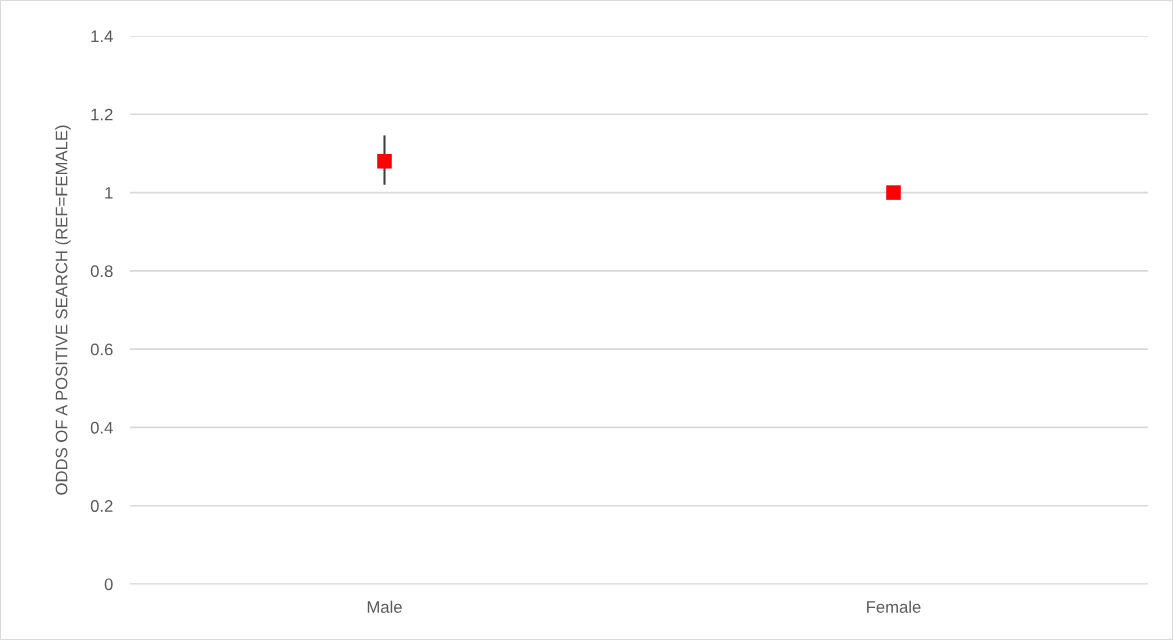 The width and height of the screenshot is (1173, 640). I want to click on y-axis-title: ODDS OF A POSITIVE SEARCH (REF=FEMALE), so click(63, 310).